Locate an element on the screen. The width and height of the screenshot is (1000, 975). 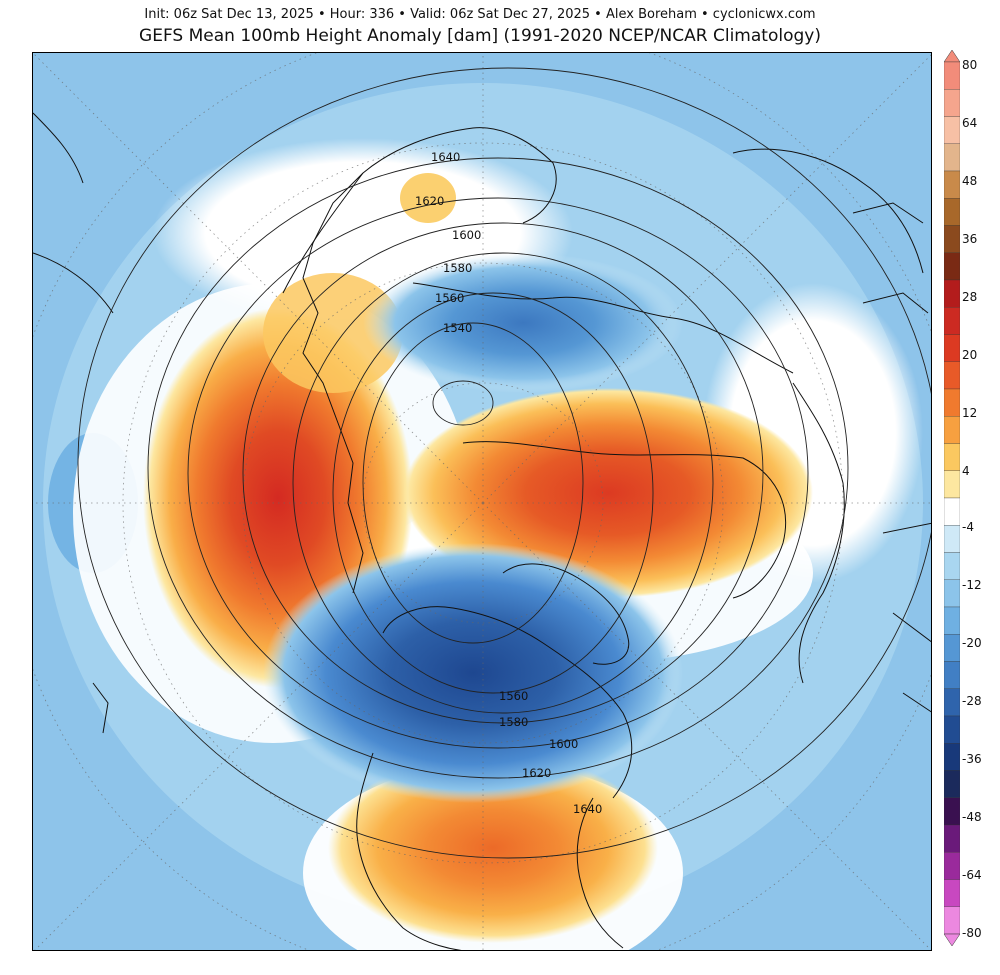
colorbar-tick-label: 80 is located at coordinates (970, 65).